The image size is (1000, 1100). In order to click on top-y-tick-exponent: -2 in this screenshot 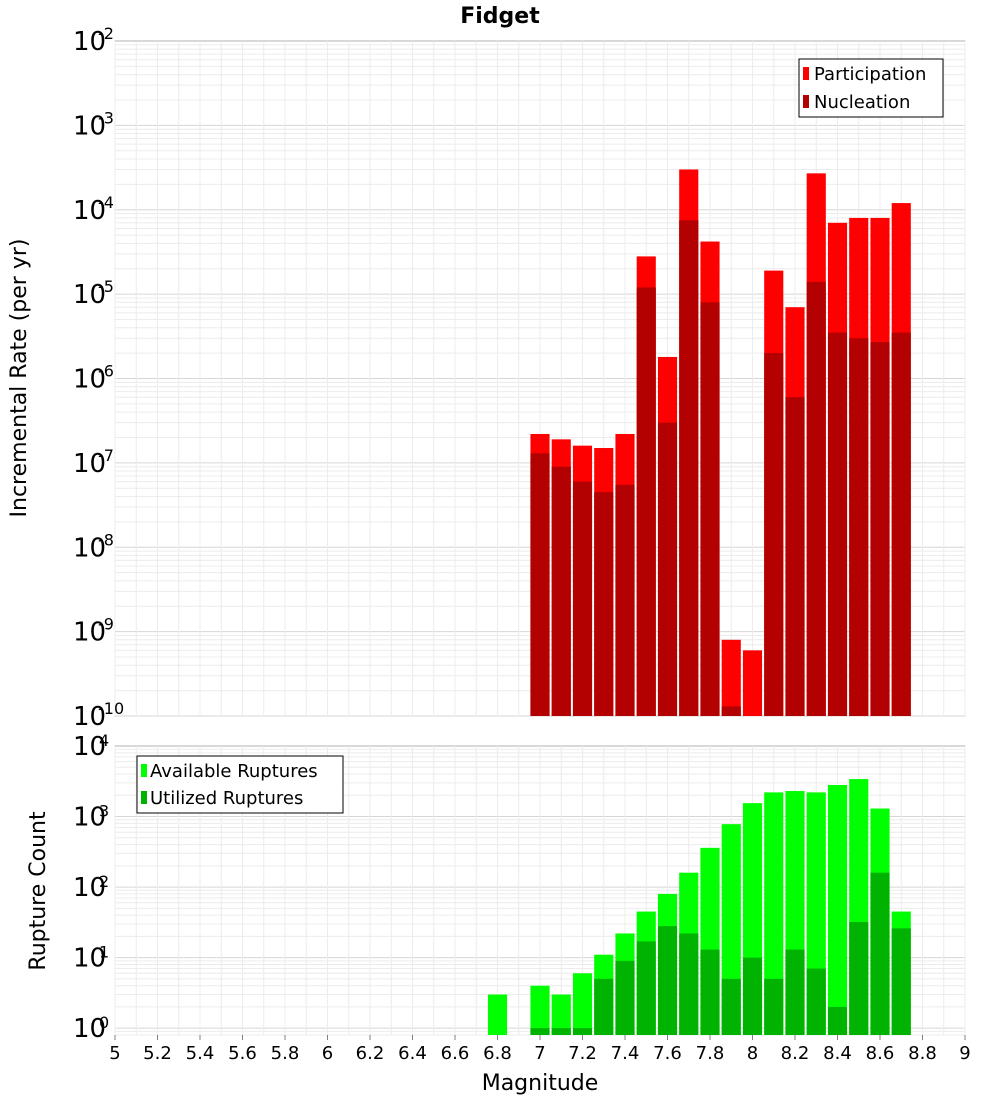, I will do `click(106, 33)`.